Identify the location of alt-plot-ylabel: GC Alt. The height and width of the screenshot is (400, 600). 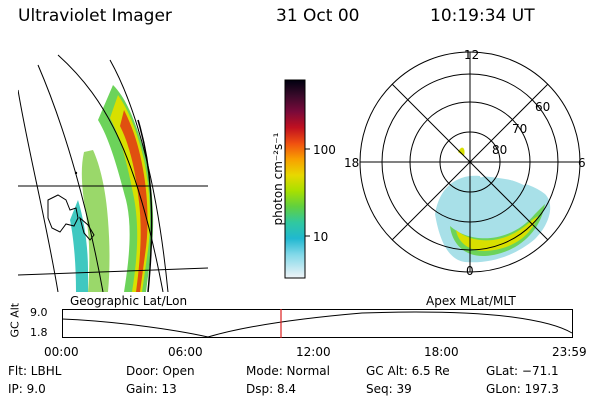
(15, 320).